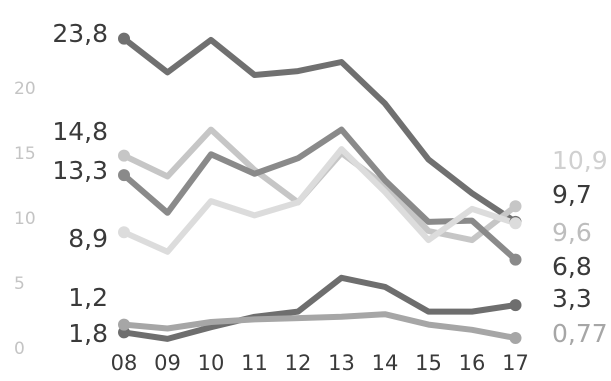 The image size is (611, 381). Describe the element at coordinates (88, 333) in the screenshot. I see `series-start-label: 1,8` at that location.